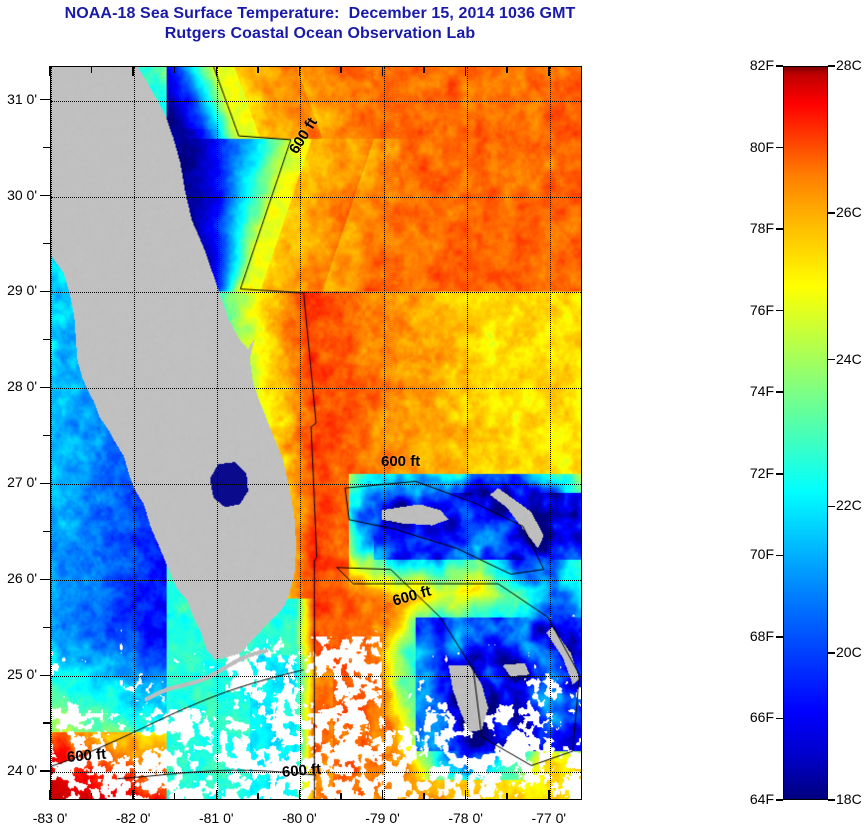  Describe the element at coordinates (761, 472) in the screenshot. I see `colorbar-label-fahrenheit: 72F` at that location.